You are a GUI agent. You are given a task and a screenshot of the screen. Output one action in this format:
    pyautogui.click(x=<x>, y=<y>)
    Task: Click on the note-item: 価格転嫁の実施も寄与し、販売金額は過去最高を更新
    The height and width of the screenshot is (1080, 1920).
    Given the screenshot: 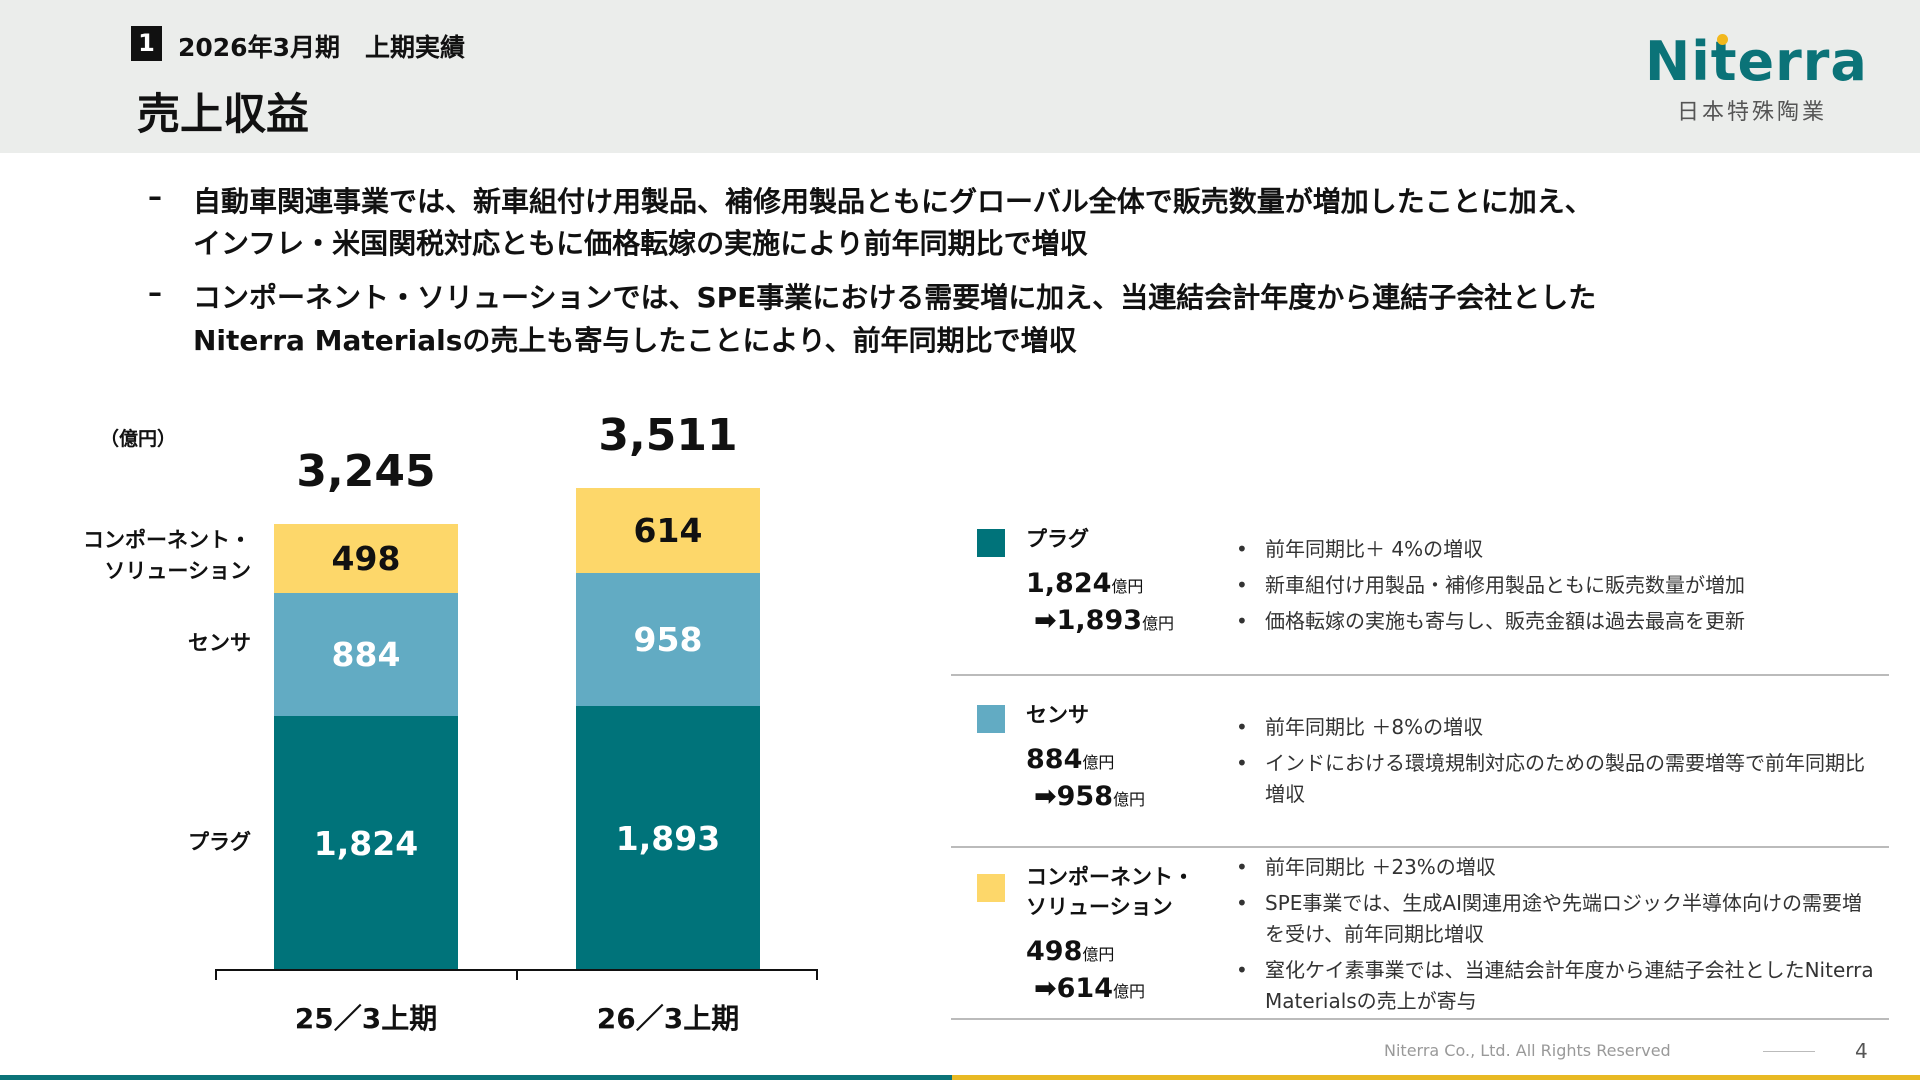 What is the action you would take?
    pyautogui.click(x=1556, y=621)
    